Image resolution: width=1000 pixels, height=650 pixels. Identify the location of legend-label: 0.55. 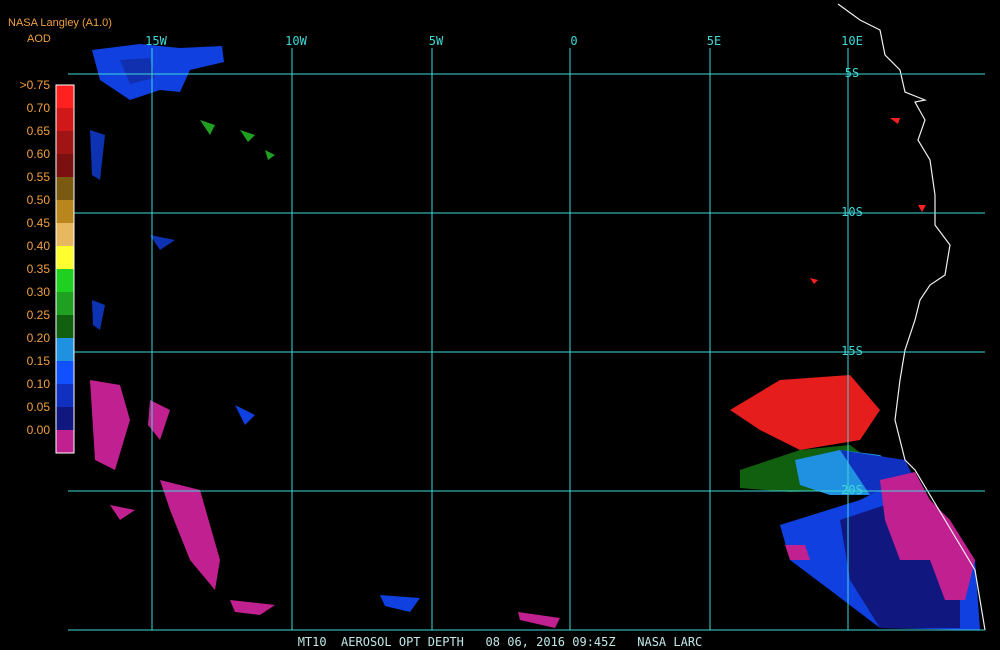
(39, 177).